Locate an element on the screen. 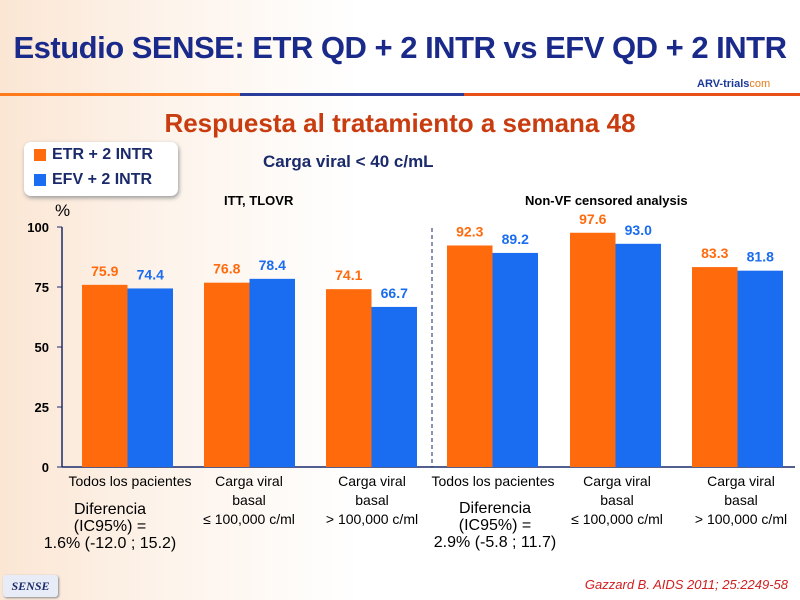 Image resolution: width=800 pixels, height=600 pixels. data-label: 81.8 is located at coordinates (760, 257).